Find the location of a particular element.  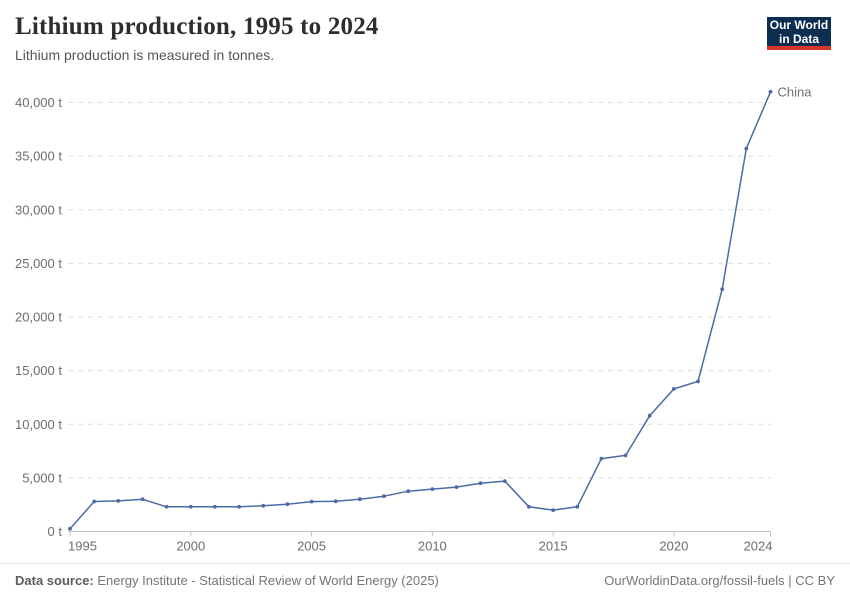

credit-link: OurWorldinData.org/fossil-fuels | CC BY is located at coordinates (719, 580).